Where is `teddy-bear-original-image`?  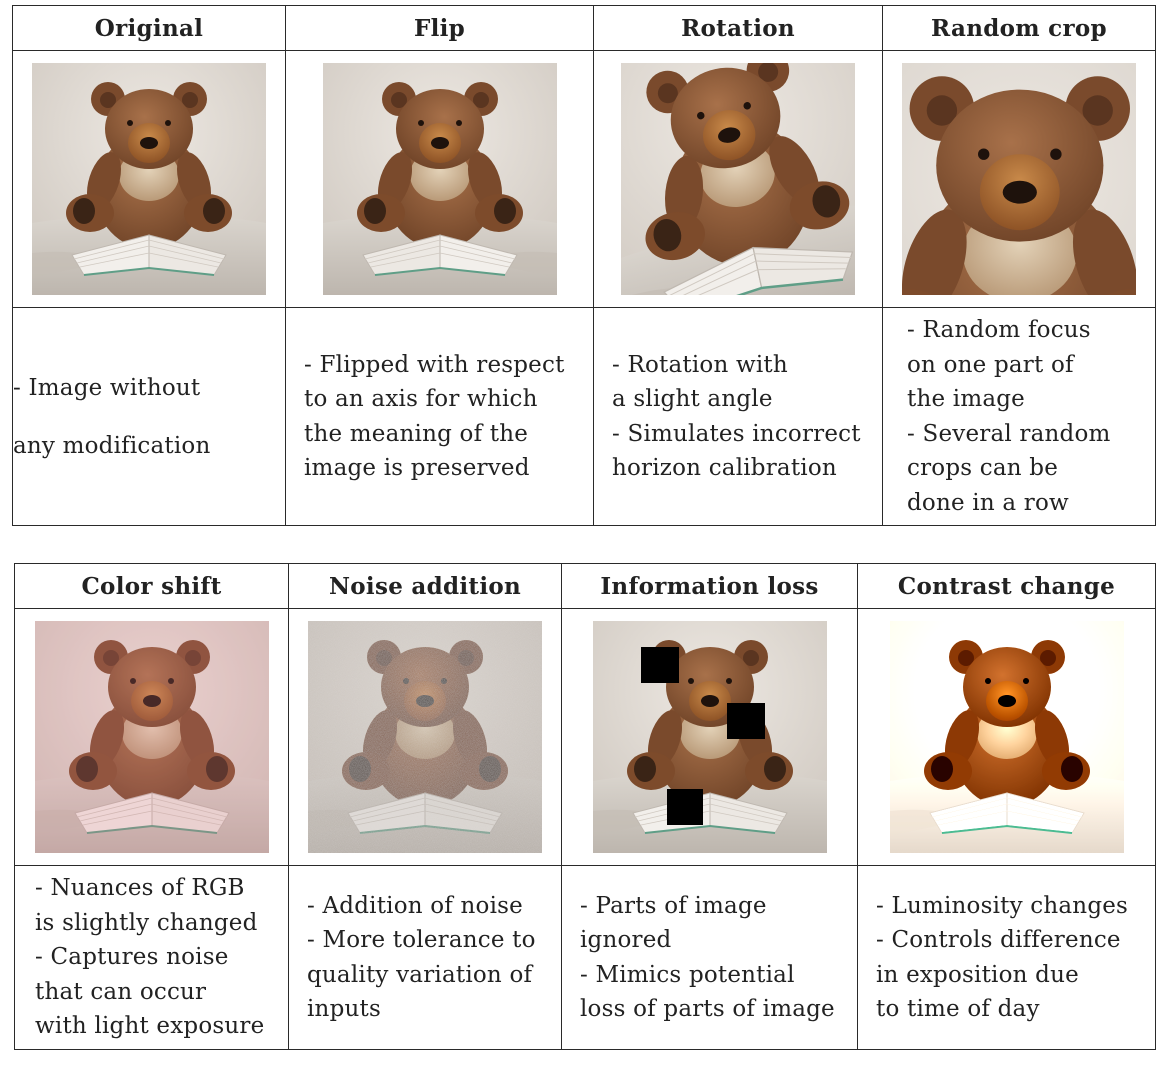 teddy-bear-original-image is located at coordinates (149, 179).